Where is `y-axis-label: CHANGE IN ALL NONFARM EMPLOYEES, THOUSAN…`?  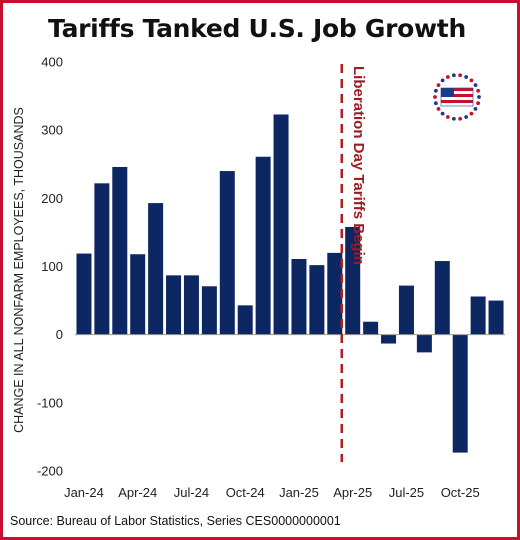 y-axis-label: CHANGE IN ALL NONFARM EMPLOYEES, THOUSAN… is located at coordinates (19, 270).